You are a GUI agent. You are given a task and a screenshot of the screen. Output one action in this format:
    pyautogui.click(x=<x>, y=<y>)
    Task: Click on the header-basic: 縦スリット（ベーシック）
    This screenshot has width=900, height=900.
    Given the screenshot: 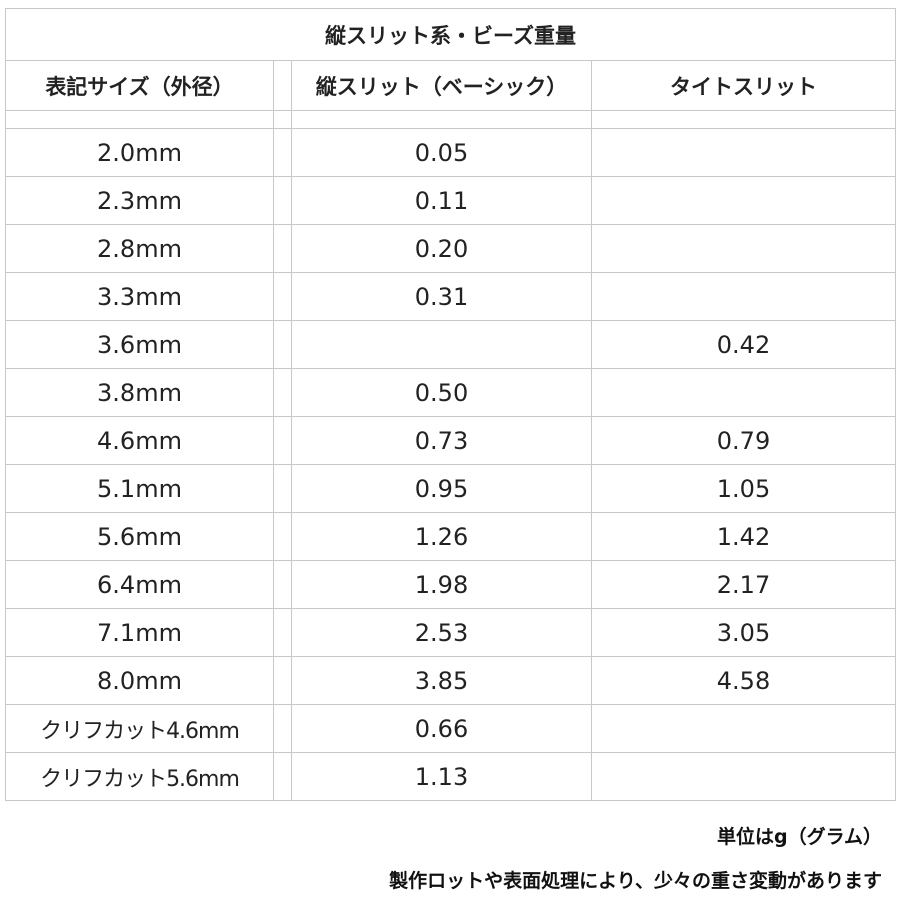 What is the action you would take?
    pyautogui.click(x=441, y=85)
    